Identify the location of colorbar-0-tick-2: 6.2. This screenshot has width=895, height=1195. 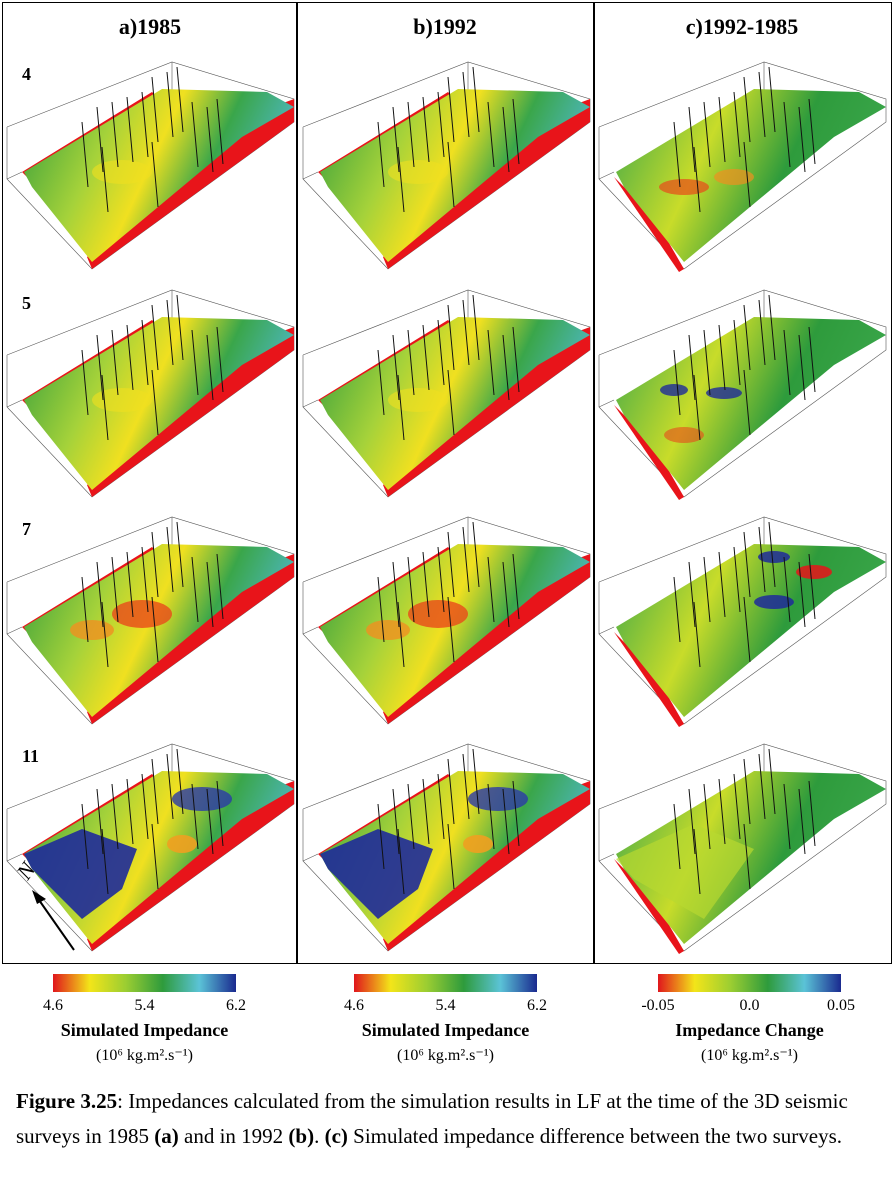
(236, 1005).